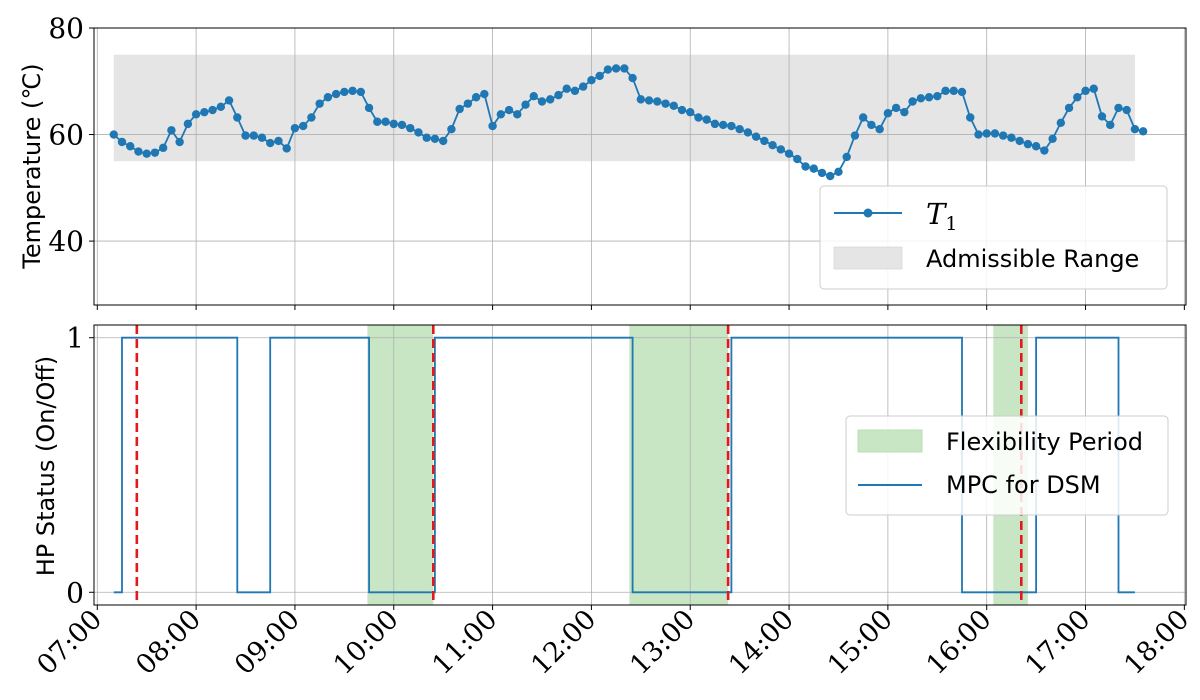 The image size is (1200, 700). What do you see at coordinates (66, 135) in the screenshot?
I see `top-ytick-label-1: 60` at bounding box center [66, 135].